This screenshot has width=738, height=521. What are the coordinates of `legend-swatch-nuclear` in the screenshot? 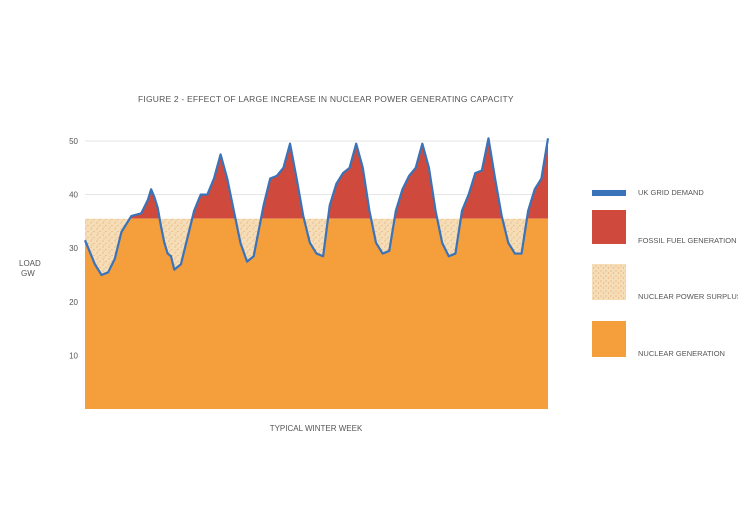 It's located at (609, 339).